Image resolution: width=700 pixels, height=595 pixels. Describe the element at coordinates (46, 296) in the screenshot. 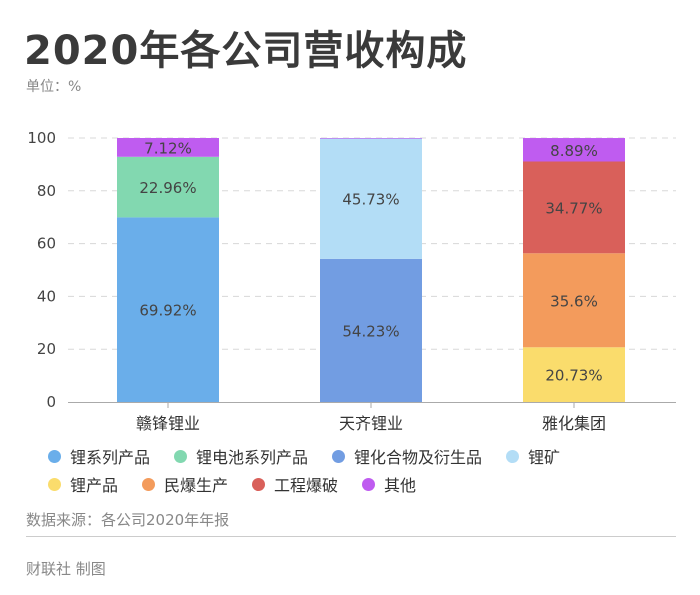

I see `y-tick-label: 40` at that location.